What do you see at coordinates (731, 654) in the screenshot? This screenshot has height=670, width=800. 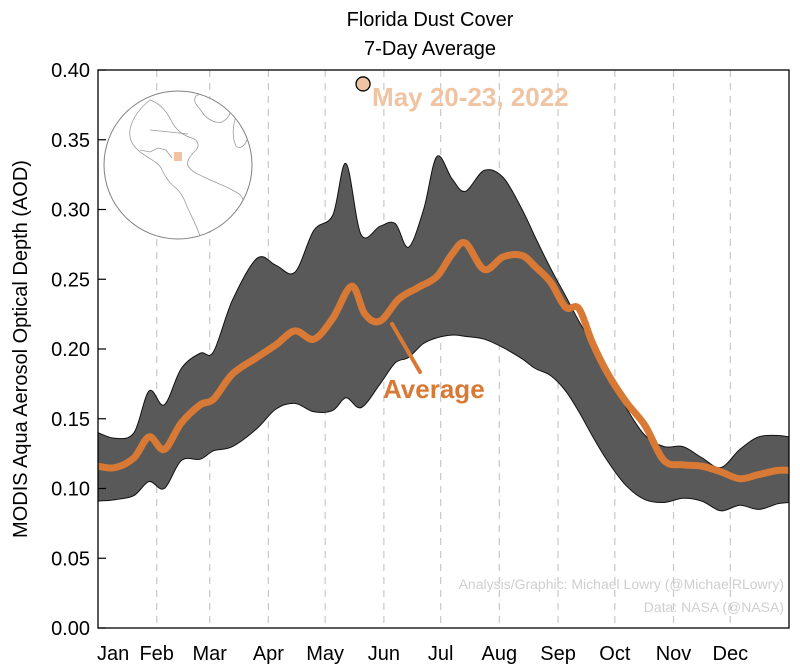 I see `x-tick-label-dec: Dec` at bounding box center [731, 654].